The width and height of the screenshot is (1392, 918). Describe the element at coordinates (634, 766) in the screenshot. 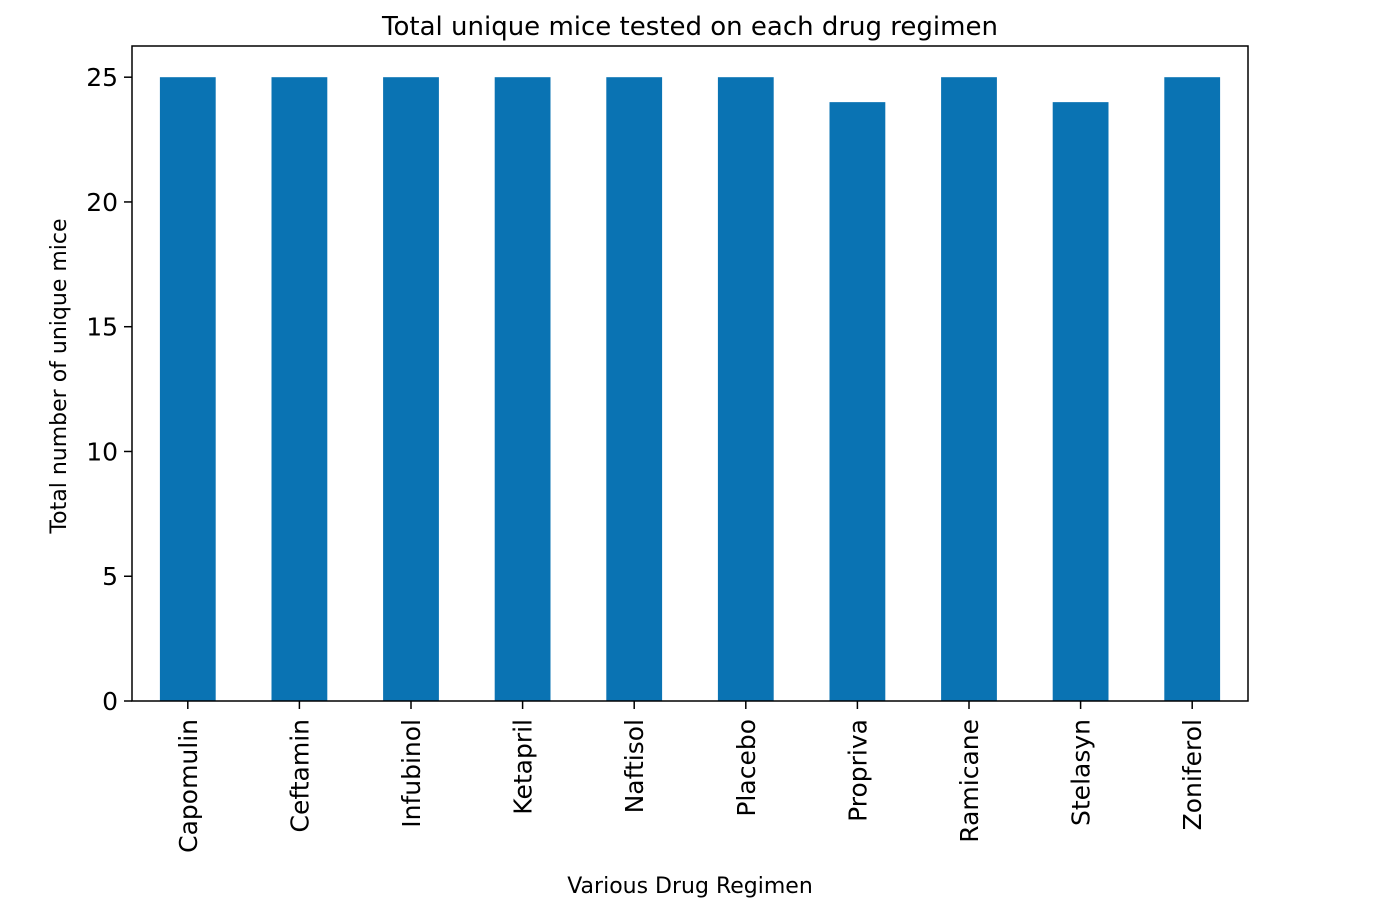

I see `x-tick-label: Naftisol` at that location.